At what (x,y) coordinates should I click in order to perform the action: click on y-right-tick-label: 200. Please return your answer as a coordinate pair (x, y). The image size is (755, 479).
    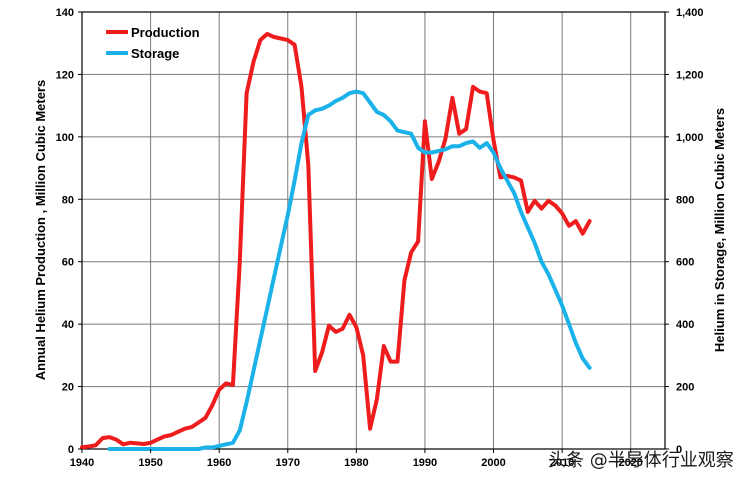
    Looking at the image, I should click on (685, 388).